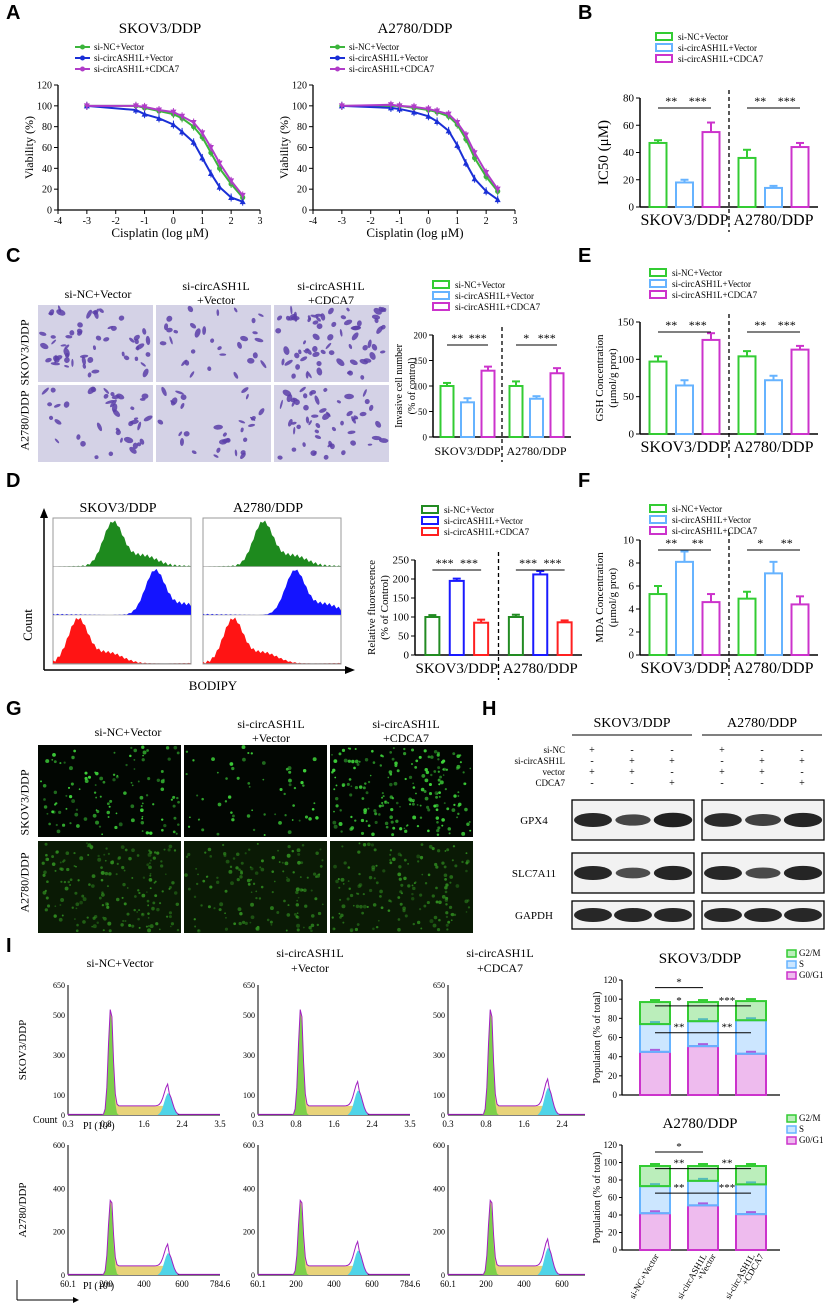 This screenshot has height=1312, width=830. I want to click on y-tick-label: 60, so click(629, 126).